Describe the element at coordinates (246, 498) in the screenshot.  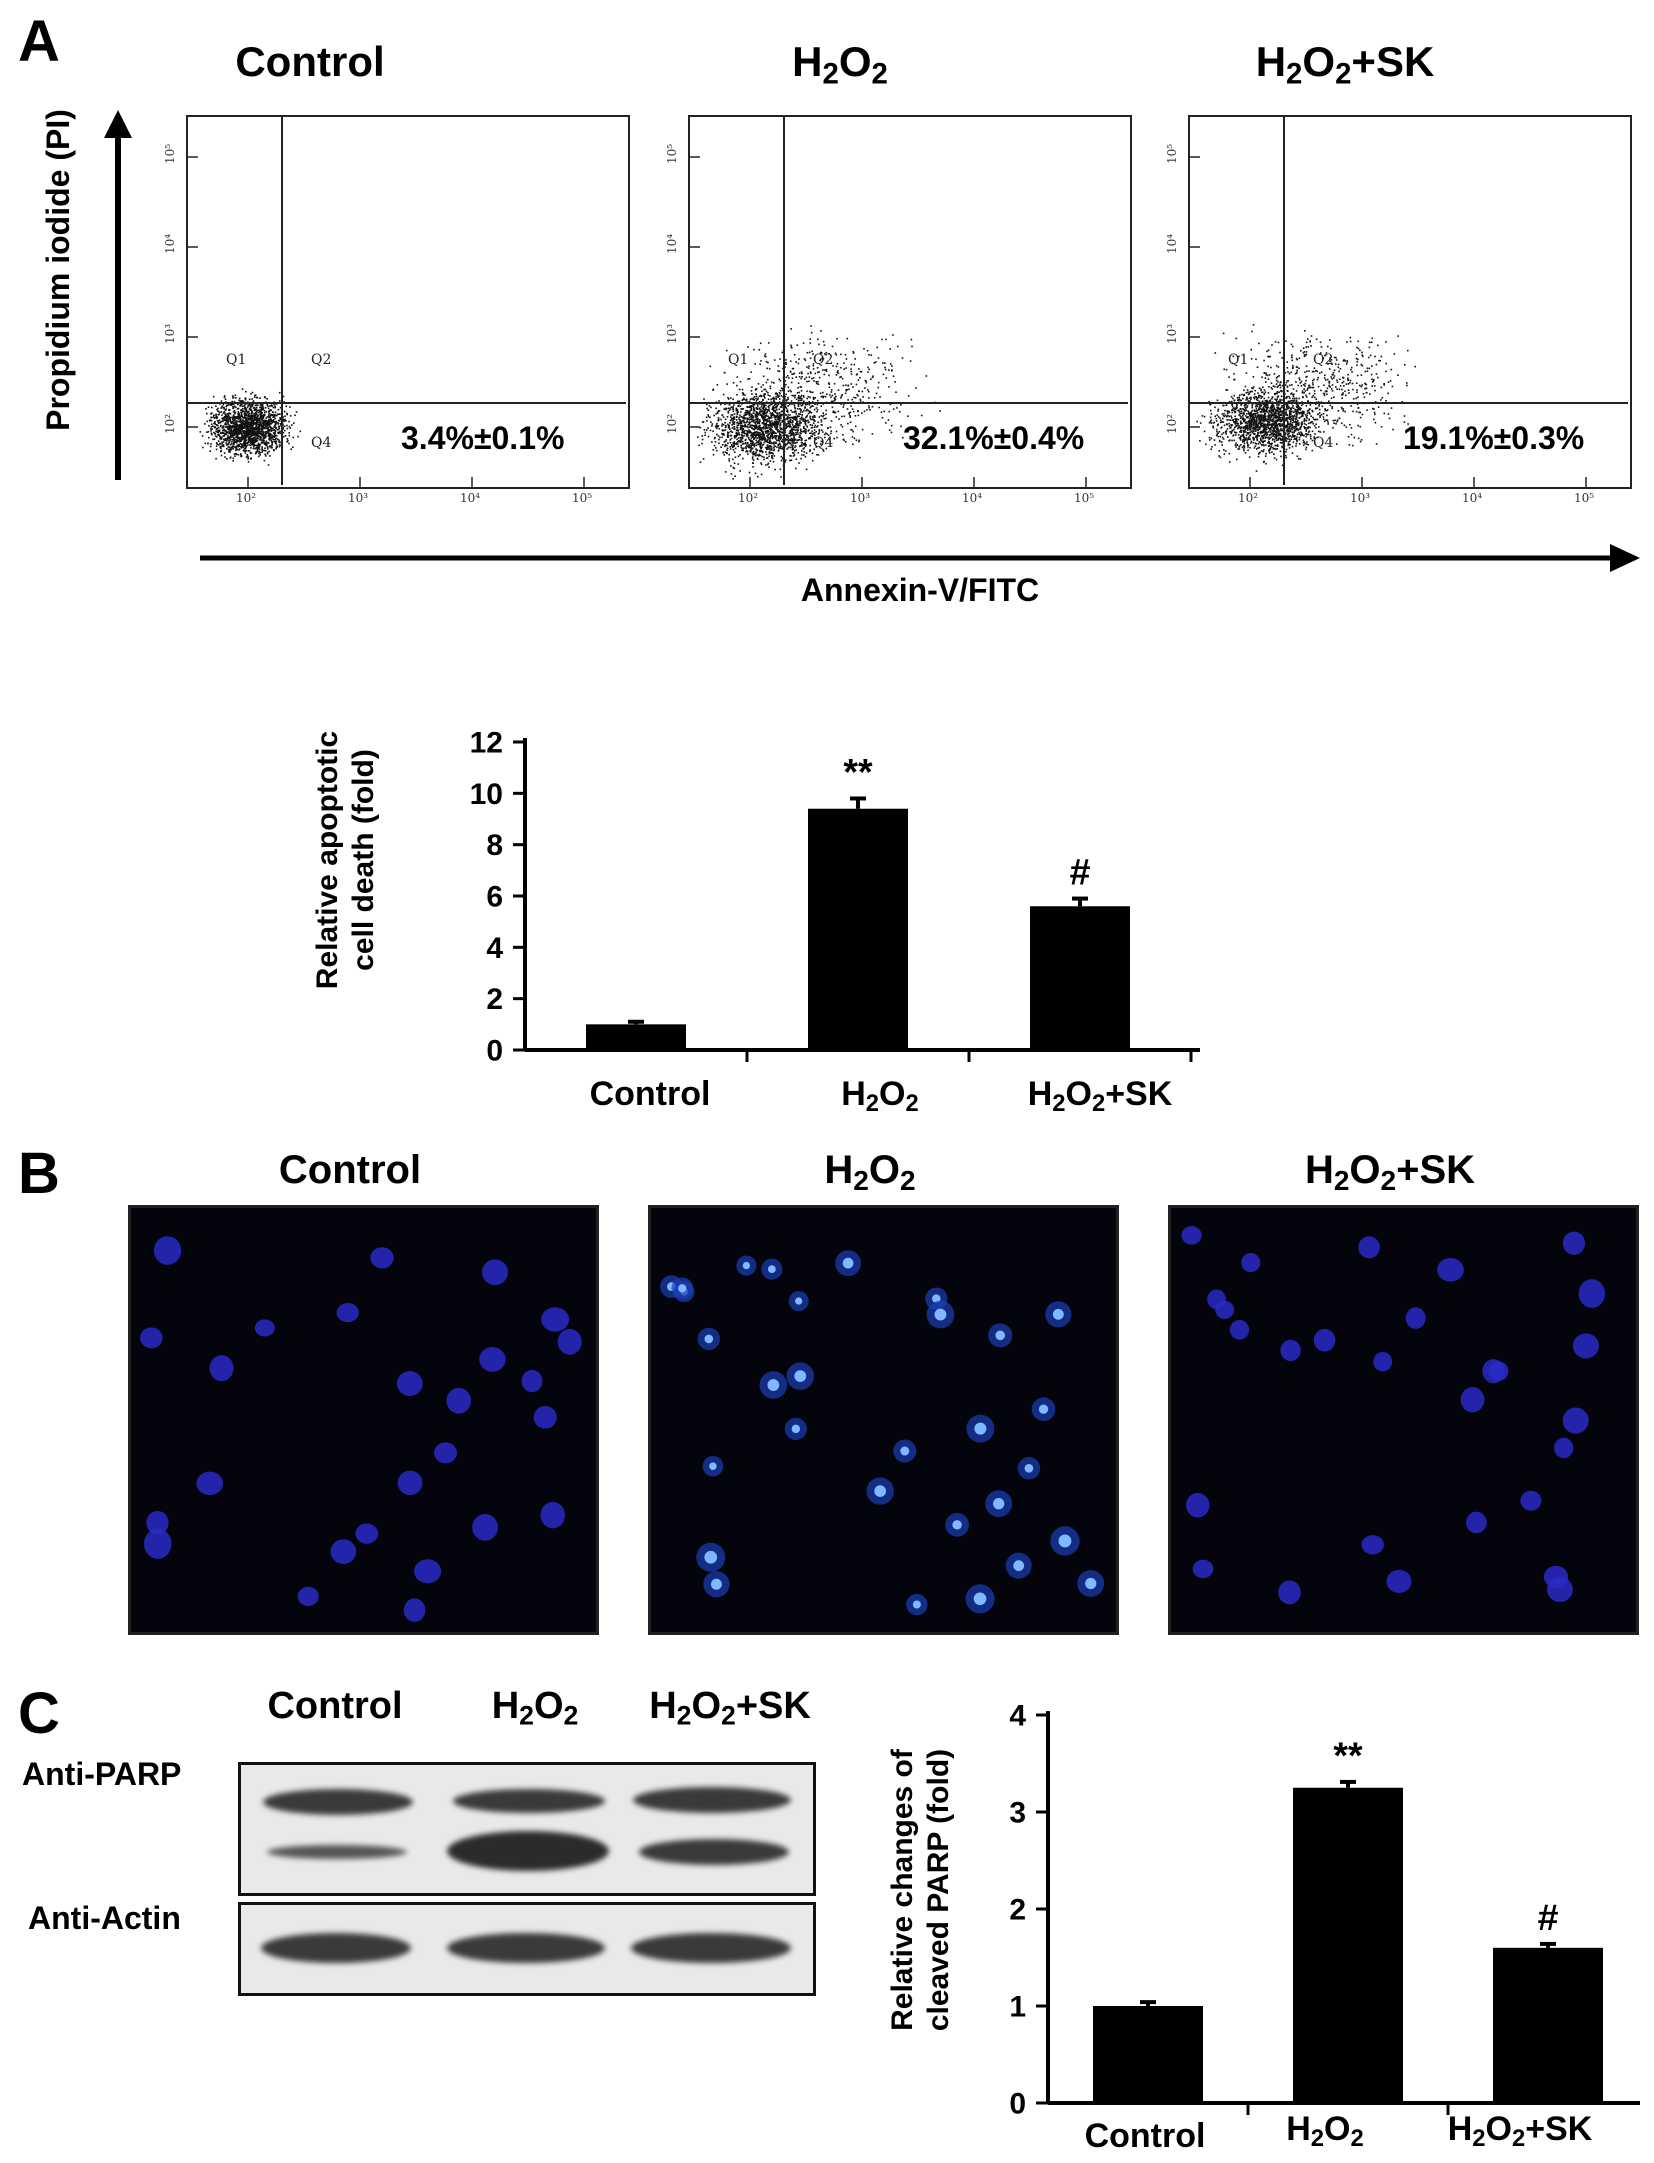
I see `x-log-tick: 10²` at that location.